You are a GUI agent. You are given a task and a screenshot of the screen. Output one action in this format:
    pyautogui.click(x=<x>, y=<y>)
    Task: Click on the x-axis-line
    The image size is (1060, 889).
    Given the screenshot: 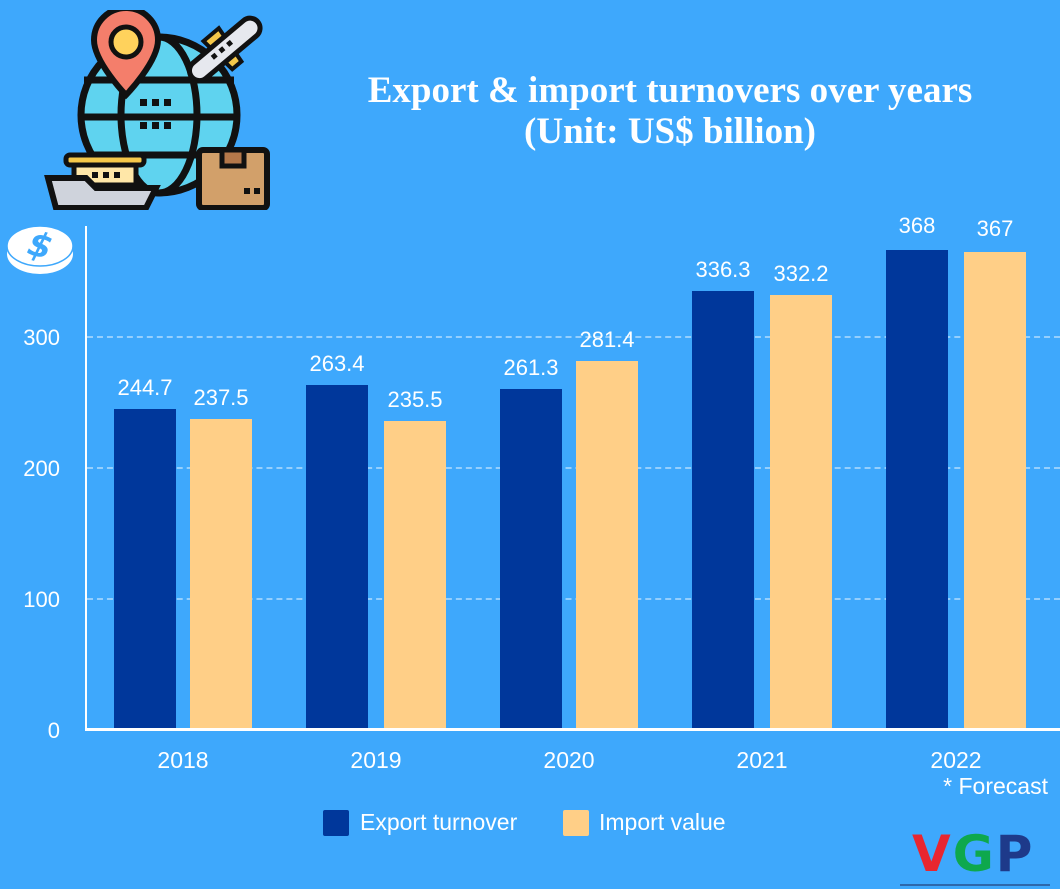 What is the action you would take?
    pyautogui.click(x=572, y=729)
    